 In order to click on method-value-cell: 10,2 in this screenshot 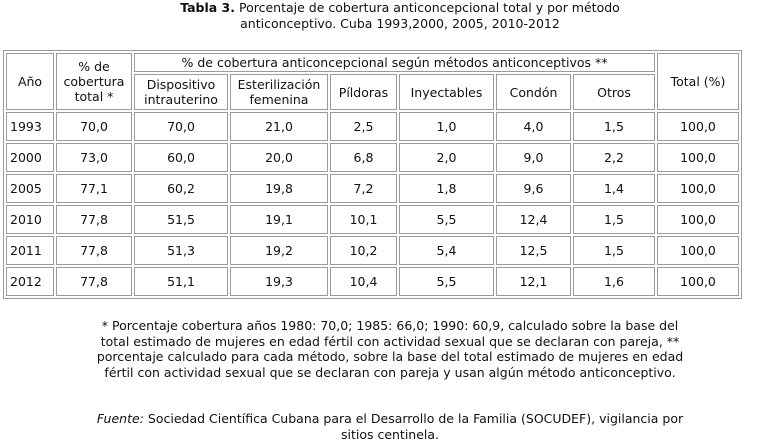, I will do `click(363, 250)`.